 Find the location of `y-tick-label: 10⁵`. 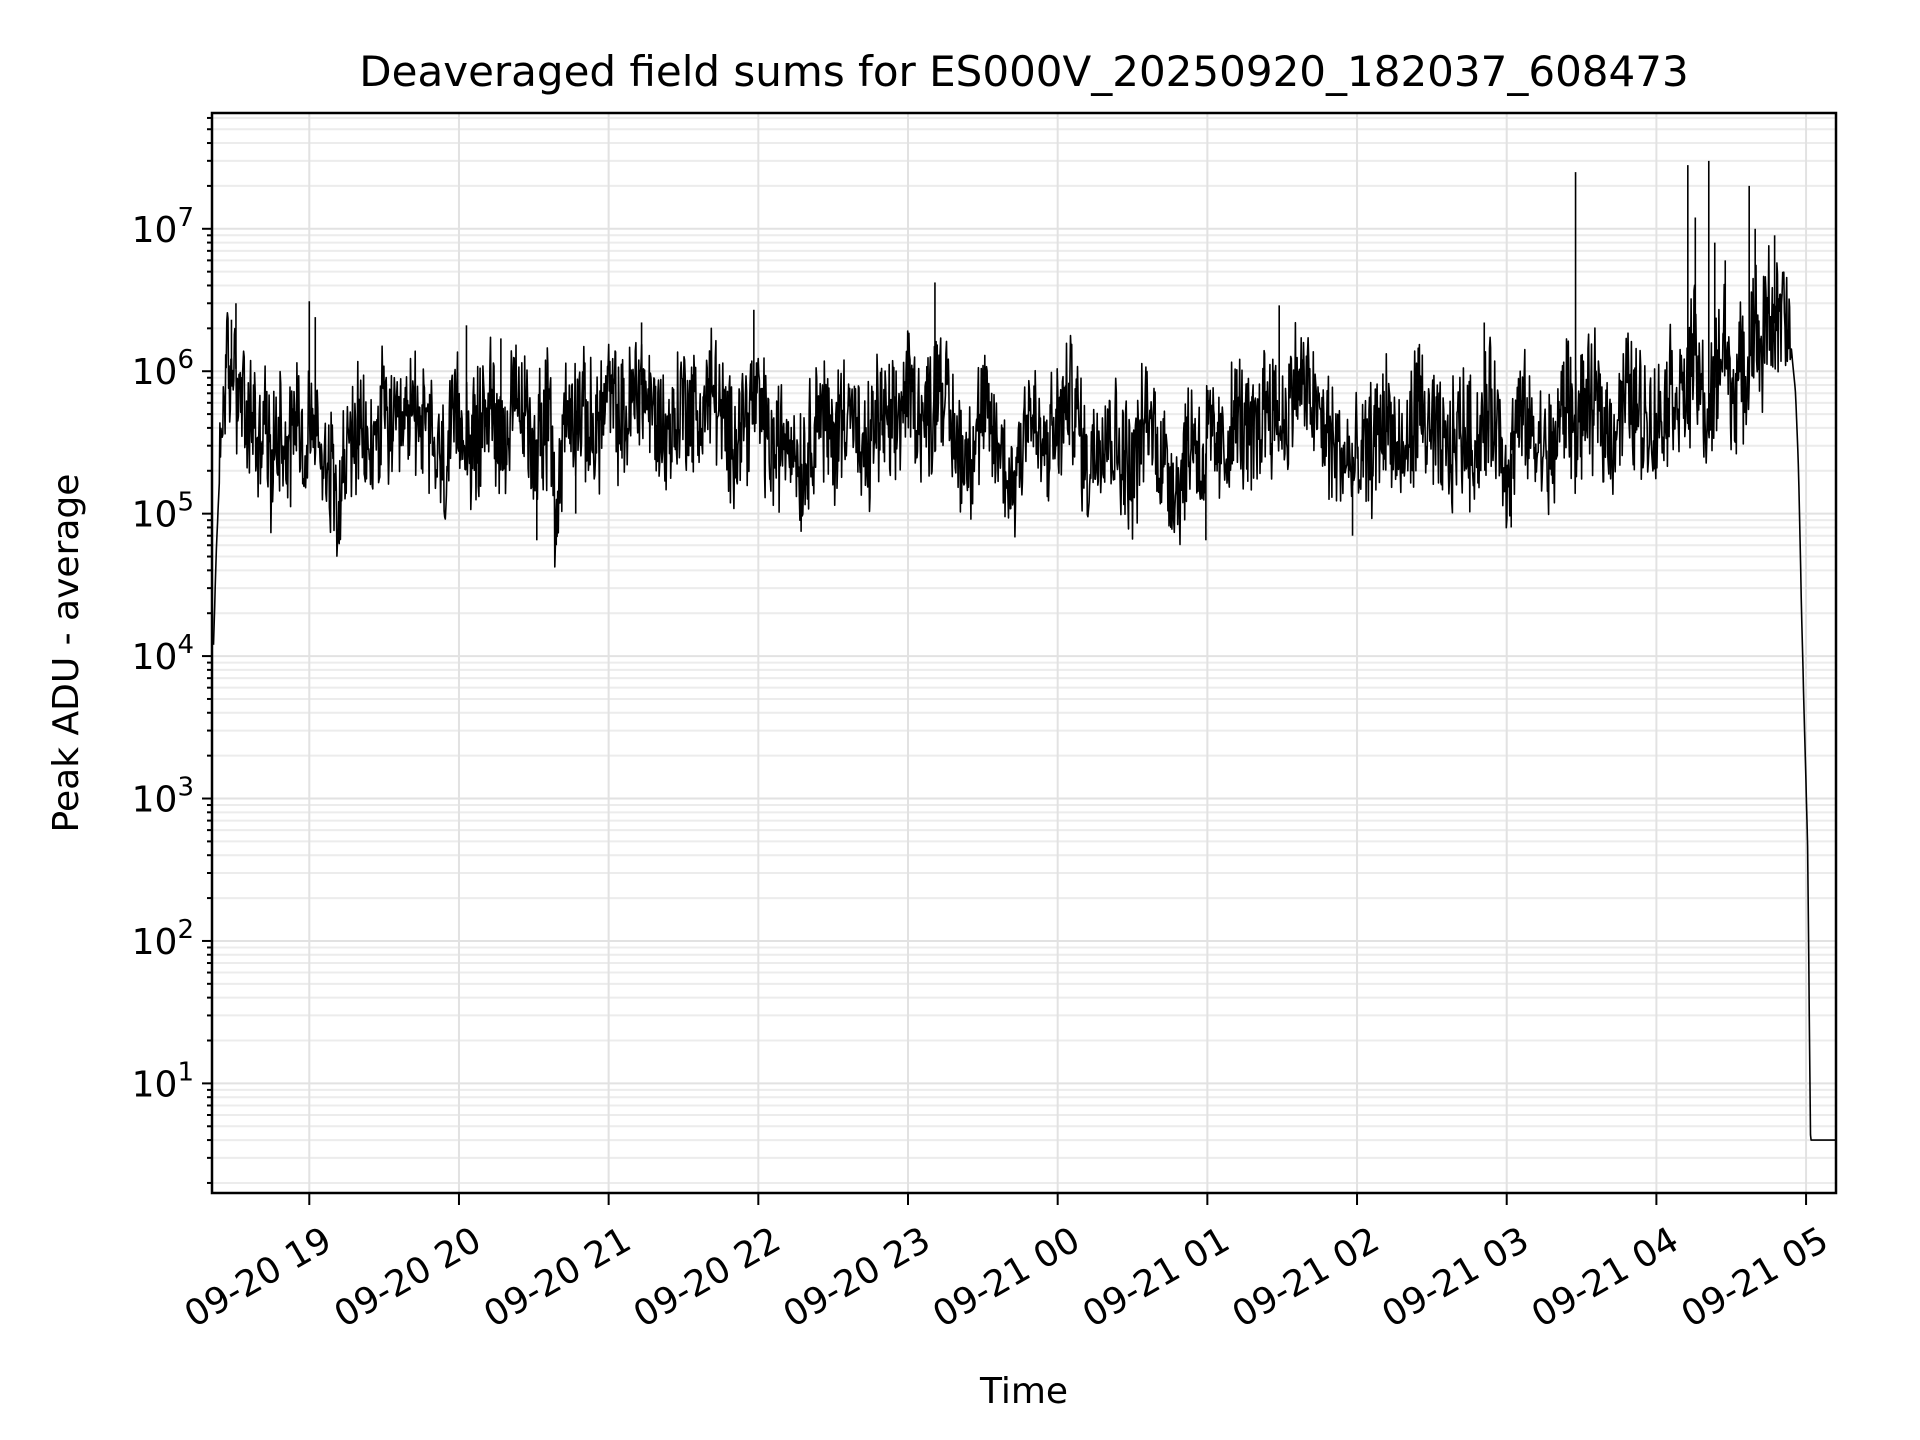

y-tick-label: 10⁵ is located at coordinates (163, 512).